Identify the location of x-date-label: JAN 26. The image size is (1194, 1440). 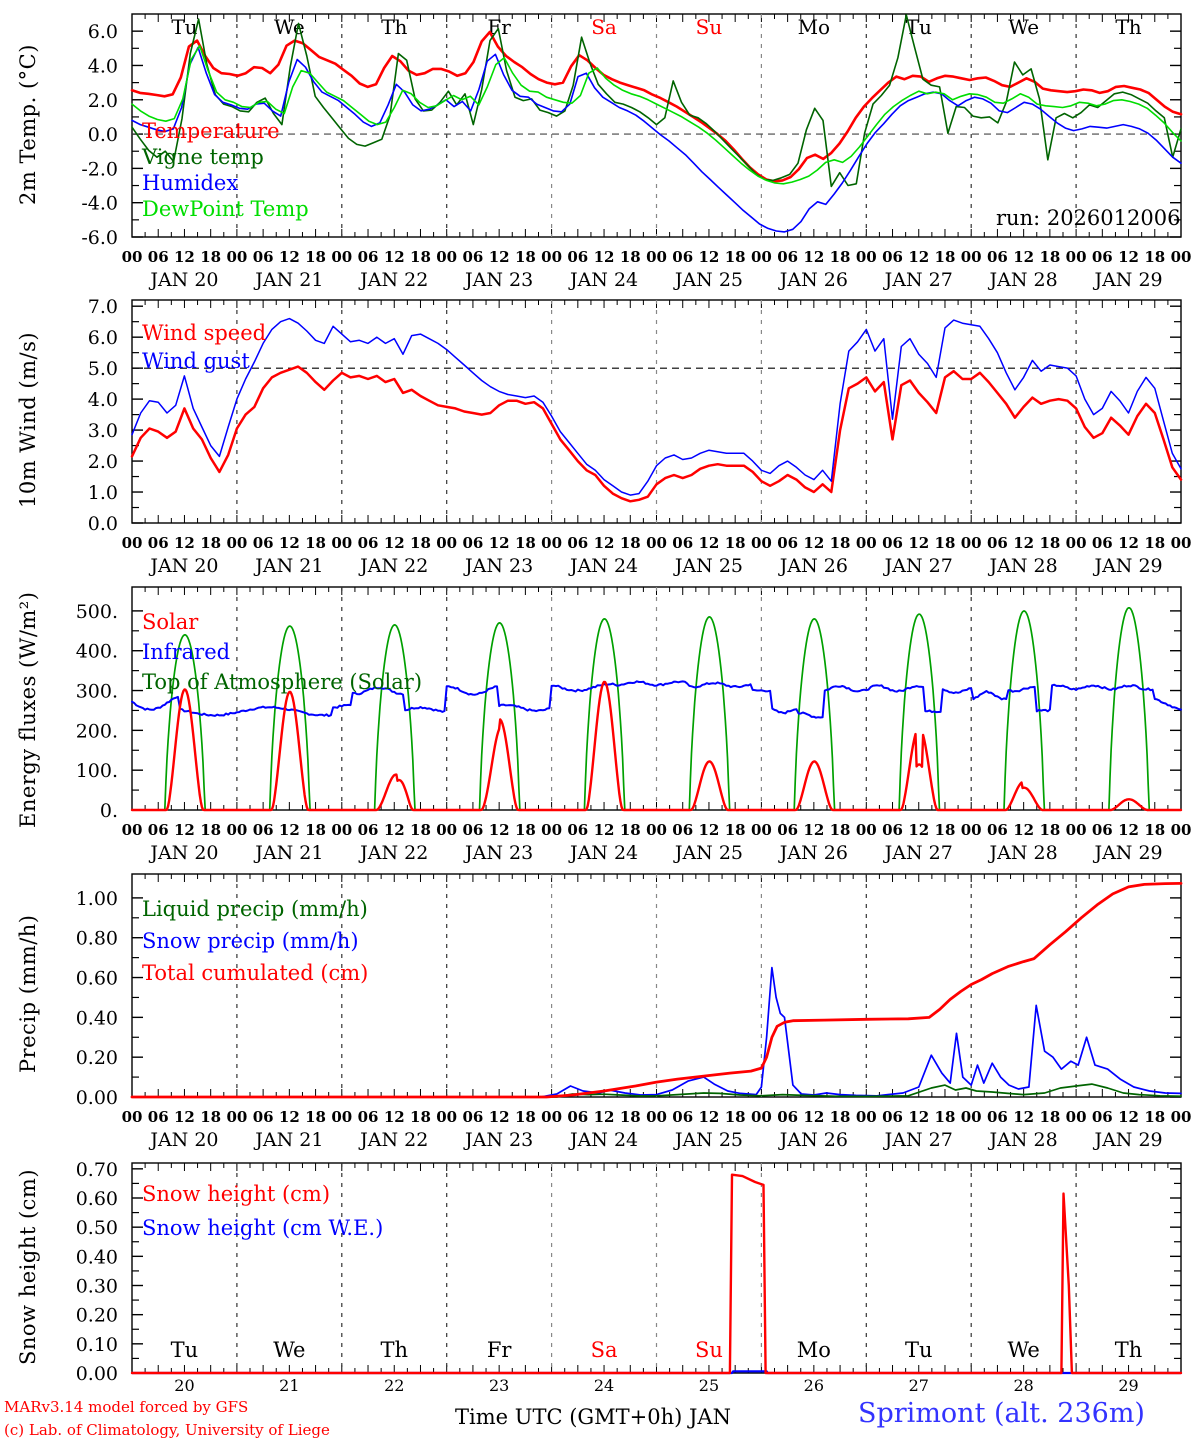
(813, 279).